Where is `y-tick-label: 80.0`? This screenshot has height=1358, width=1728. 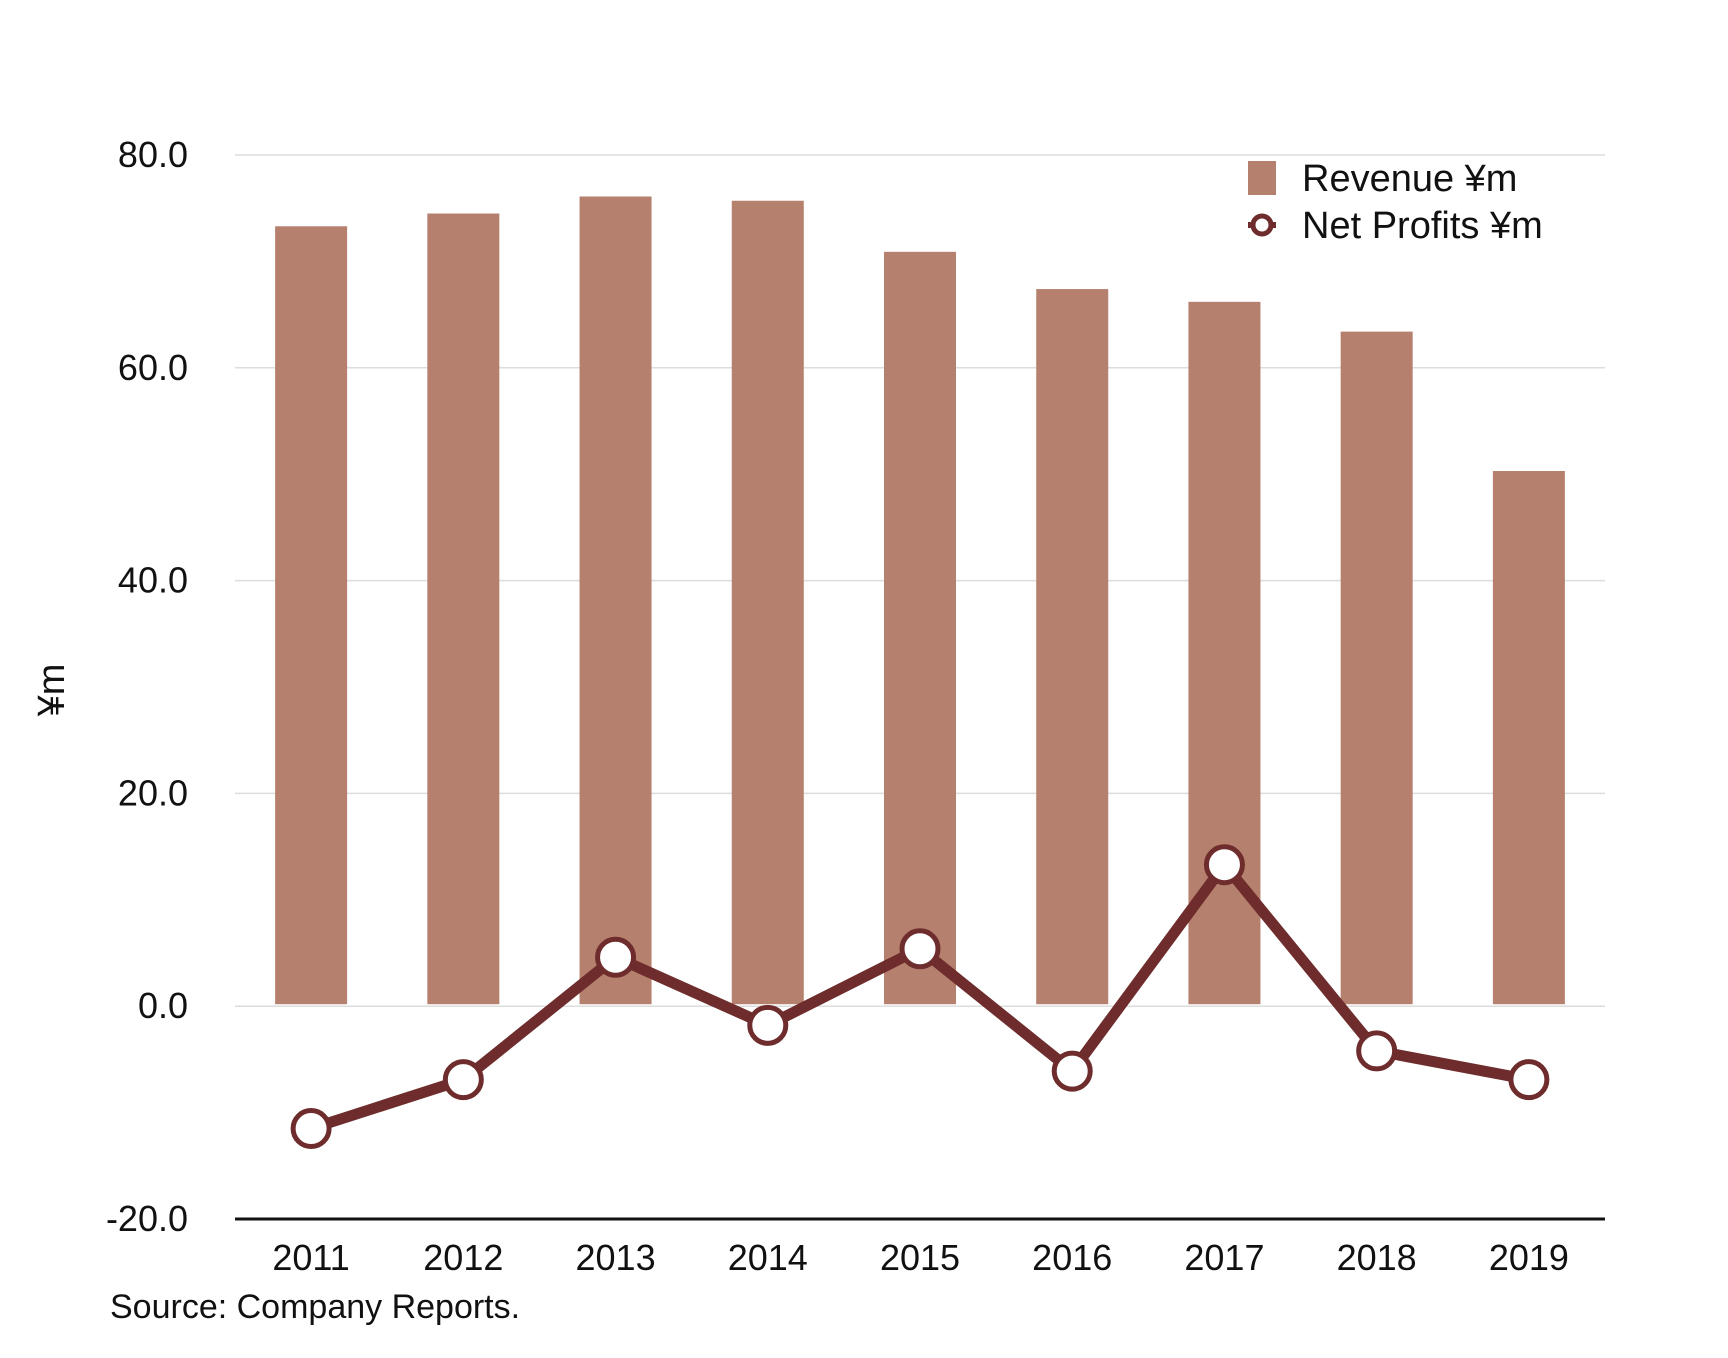 y-tick-label: 80.0 is located at coordinates (153, 154).